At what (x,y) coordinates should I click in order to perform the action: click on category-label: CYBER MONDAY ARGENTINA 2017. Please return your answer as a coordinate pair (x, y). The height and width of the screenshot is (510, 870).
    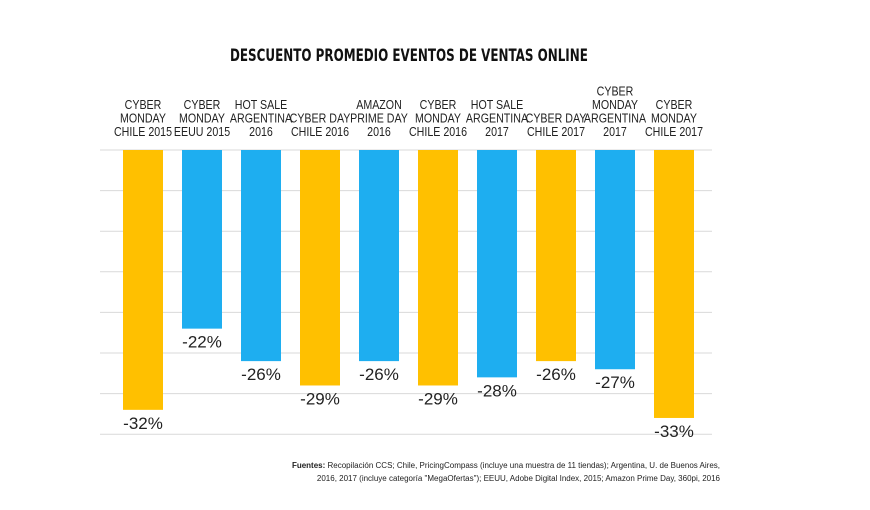
    Looking at the image, I should click on (615, 111).